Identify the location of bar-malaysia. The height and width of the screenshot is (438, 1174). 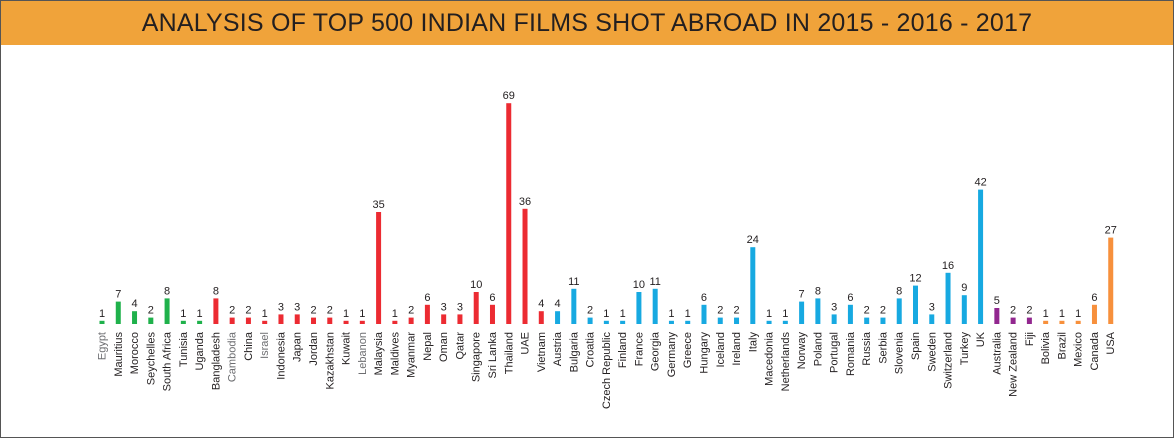
(379, 268).